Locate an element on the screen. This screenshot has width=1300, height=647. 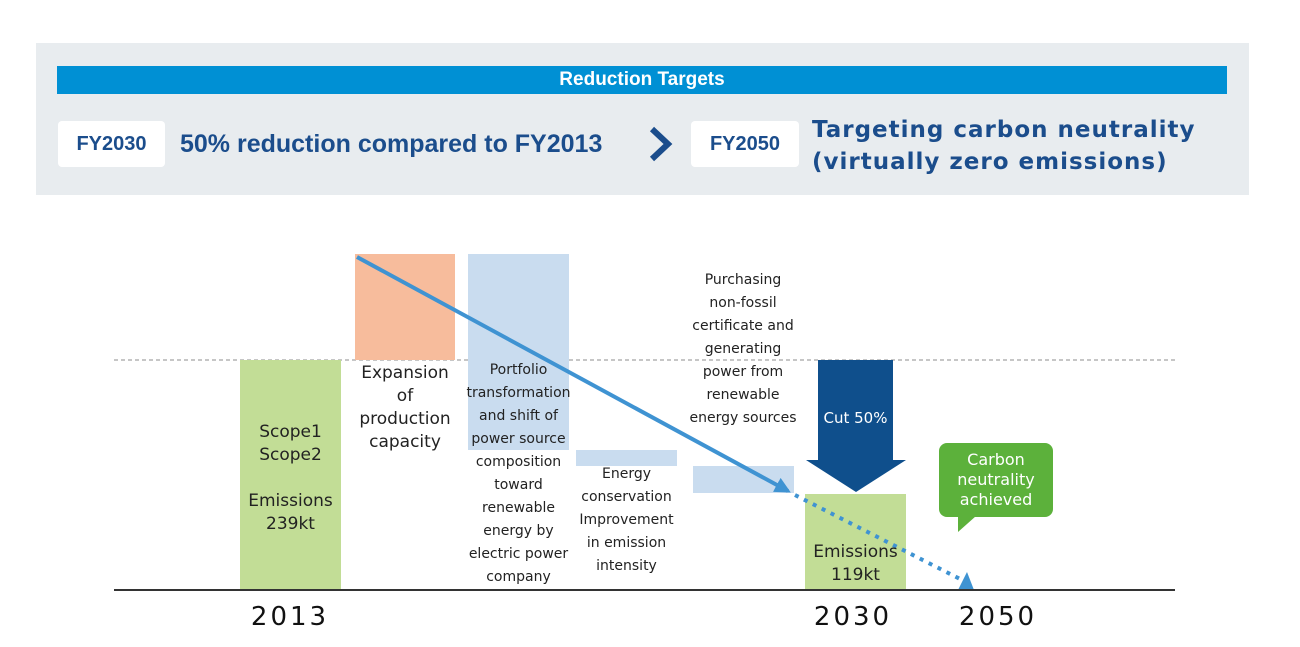
bar-2013-line1: Scope1 is located at coordinates (290, 432).